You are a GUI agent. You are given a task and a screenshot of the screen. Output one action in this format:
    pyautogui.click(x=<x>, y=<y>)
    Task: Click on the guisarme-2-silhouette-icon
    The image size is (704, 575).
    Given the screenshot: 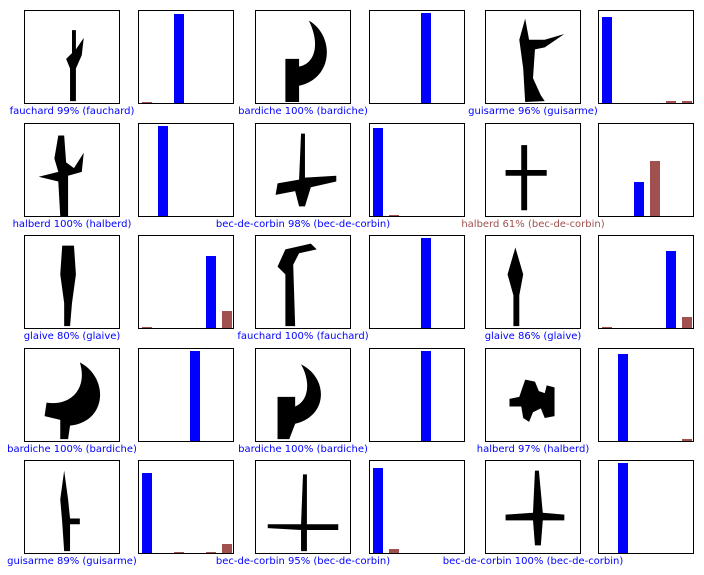 What is the action you would take?
    pyautogui.click(x=70, y=511)
    